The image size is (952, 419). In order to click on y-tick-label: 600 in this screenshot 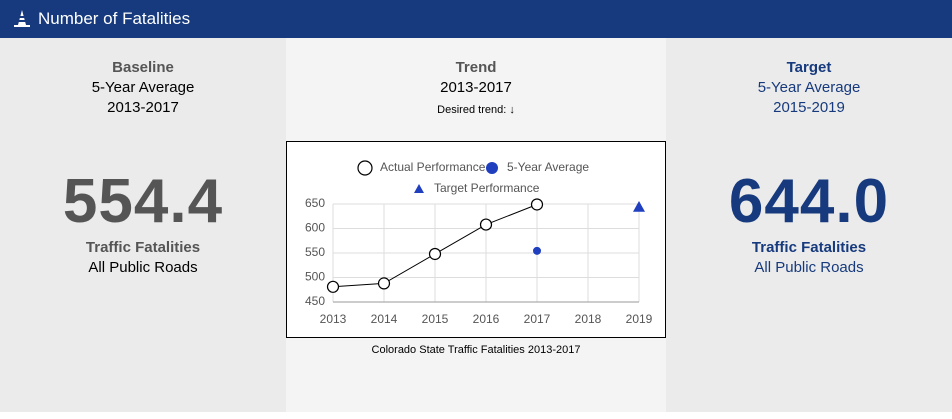, I will do `click(315, 228)`.